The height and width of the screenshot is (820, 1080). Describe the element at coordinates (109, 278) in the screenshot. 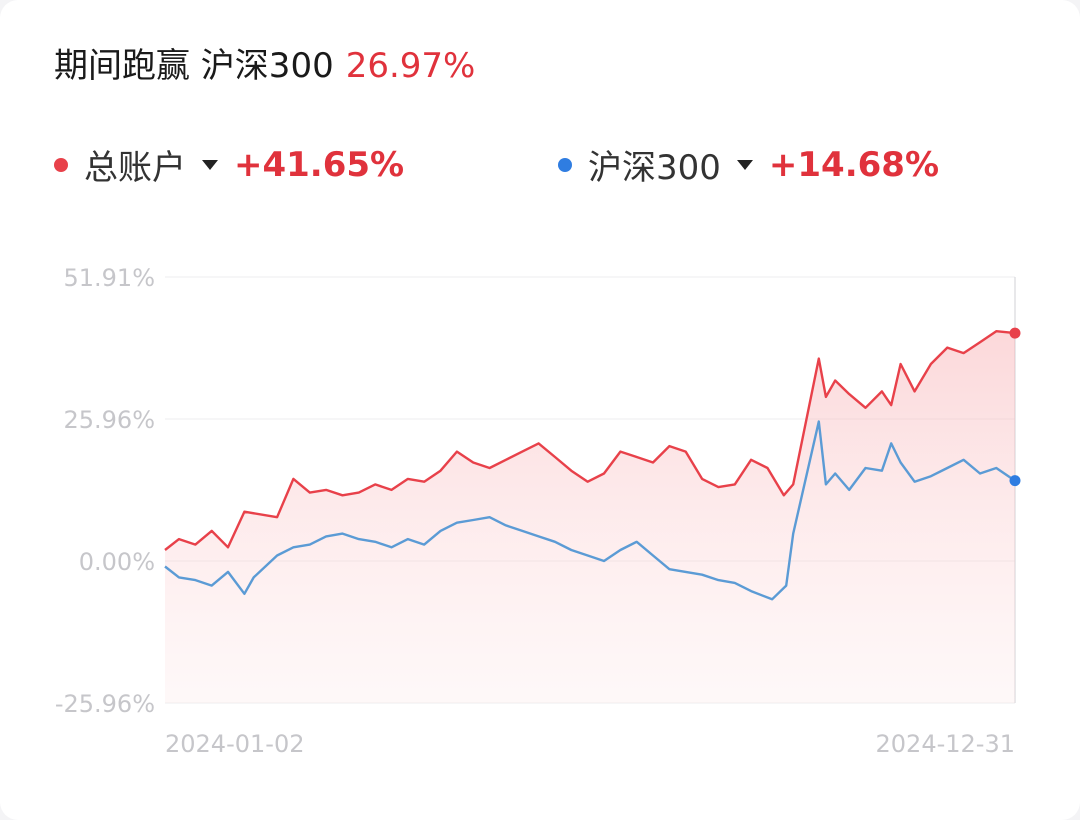

I see `y-tick-label: 51.91%` at that location.